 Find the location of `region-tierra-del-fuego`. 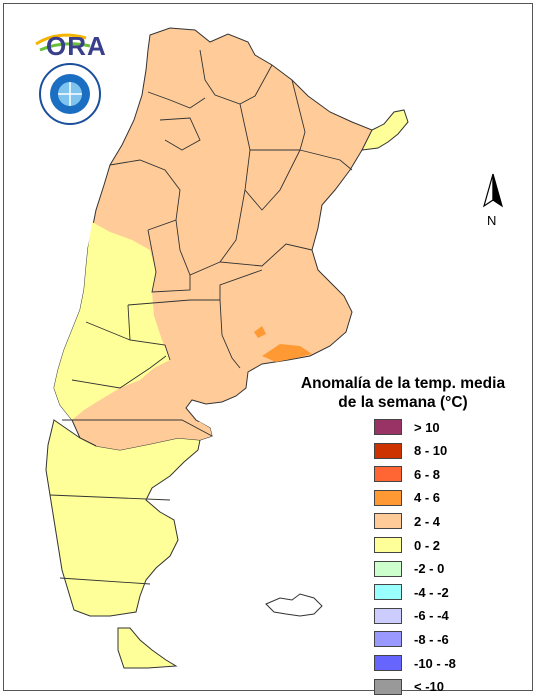

region-tierra-del-fuego is located at coordinates (147, 648).